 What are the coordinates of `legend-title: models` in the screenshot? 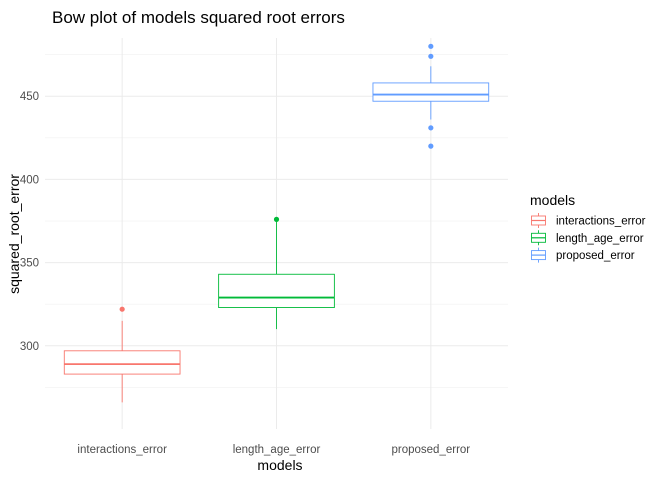 It's located at (552, 200).